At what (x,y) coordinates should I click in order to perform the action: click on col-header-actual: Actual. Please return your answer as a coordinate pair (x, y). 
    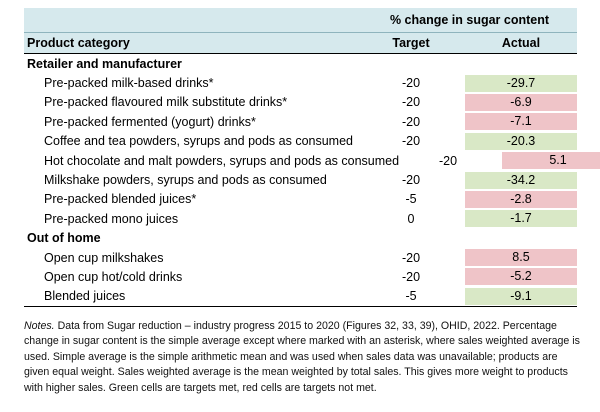
    Looking at the image, I should click on (521, 42).